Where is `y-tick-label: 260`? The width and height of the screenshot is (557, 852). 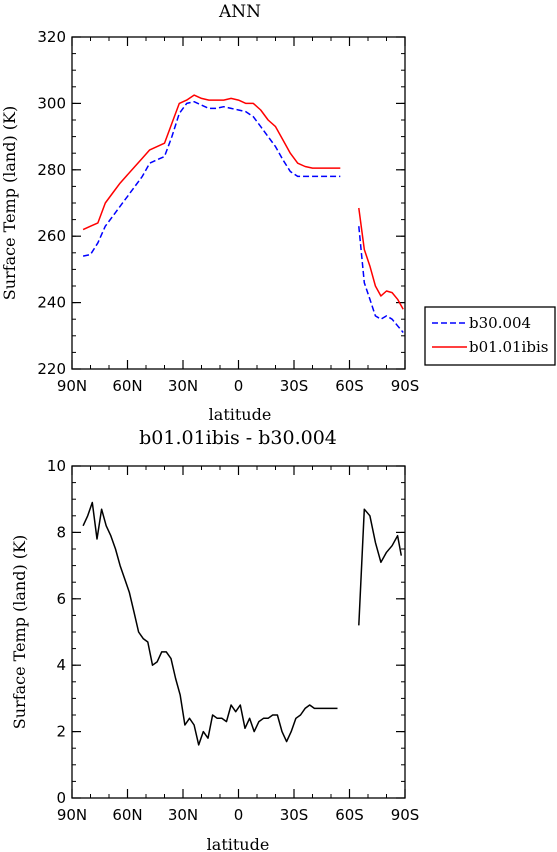 y-tick-label: 260 is located at coordinates (51, 236).